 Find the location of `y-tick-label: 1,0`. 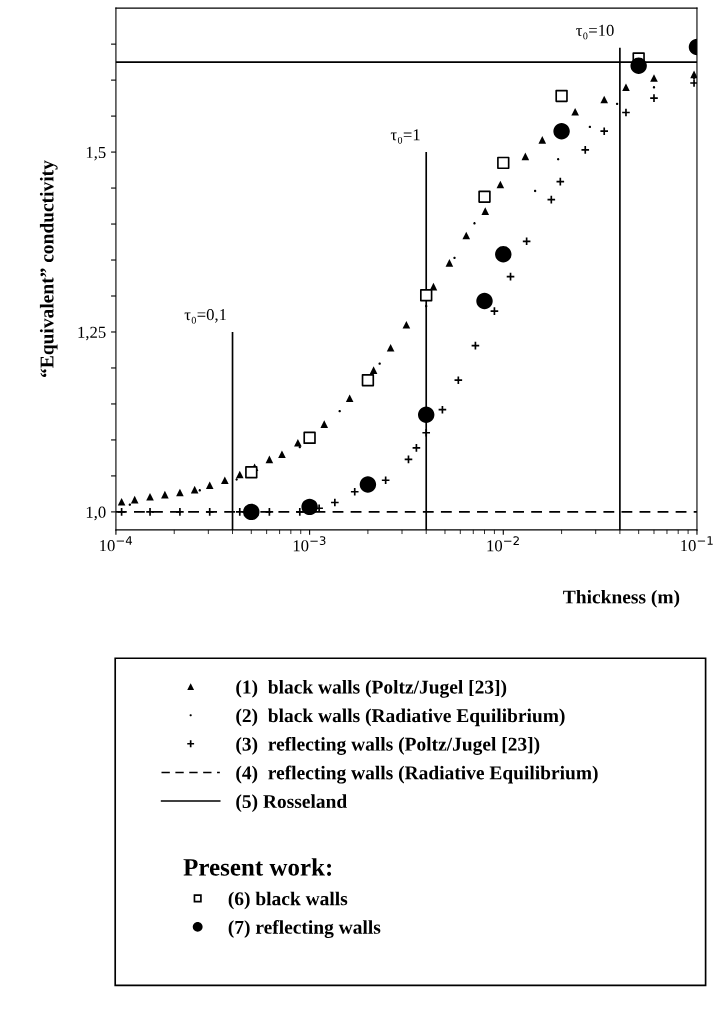

y-tick-label: 1,0 is located at coordinates (96, 513).